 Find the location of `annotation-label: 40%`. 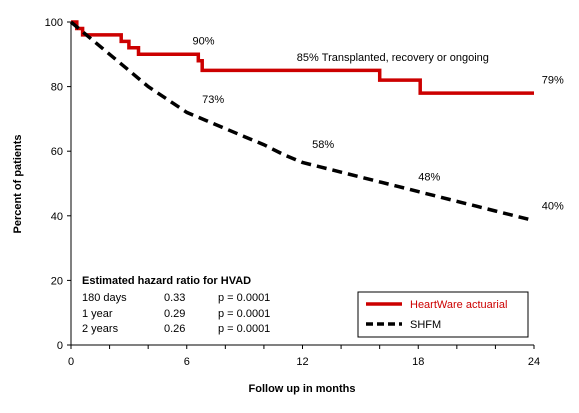

annotation-label: 40% is located at coordinates (553, 206).